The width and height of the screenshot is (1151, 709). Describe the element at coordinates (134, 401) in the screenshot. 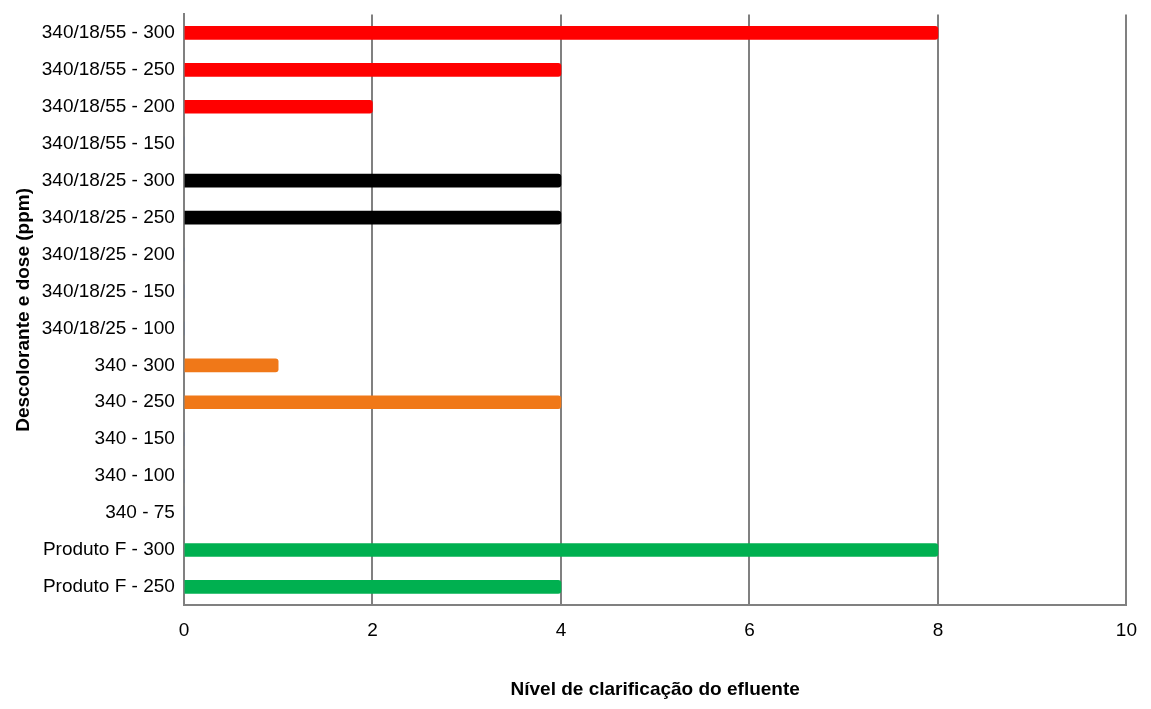

I see `y-tick-label: 340 - 250` at that location.